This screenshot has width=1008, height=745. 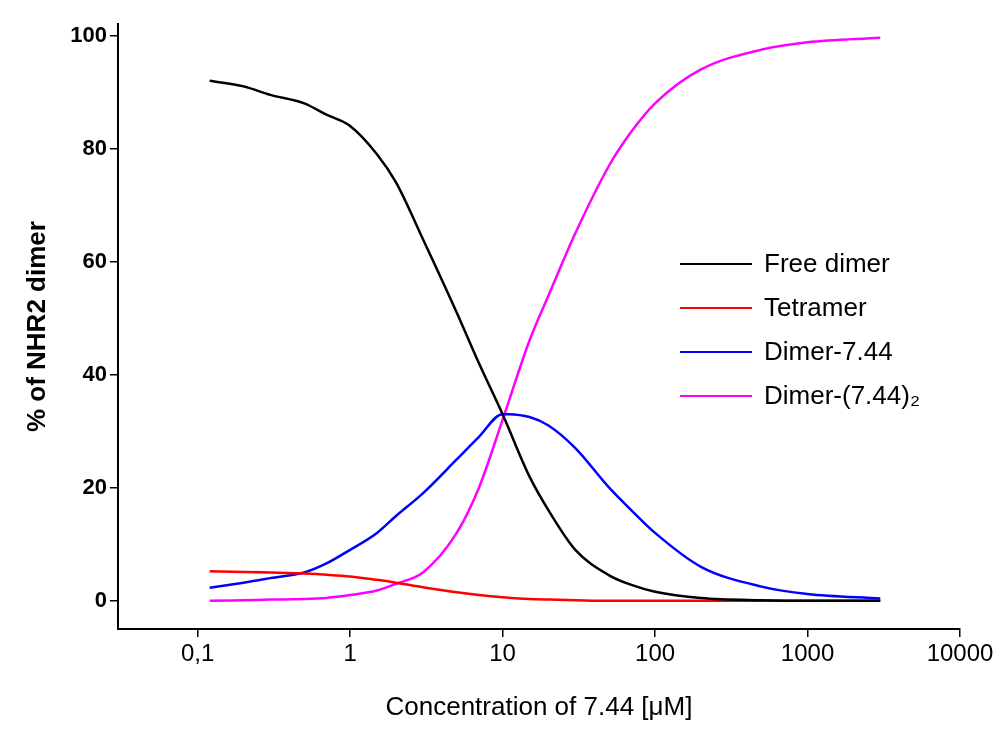 What do you see at coordinates (94, 373) in the screenshot?
I see `y-tick-label: 40` at bounding box center [94, 373].